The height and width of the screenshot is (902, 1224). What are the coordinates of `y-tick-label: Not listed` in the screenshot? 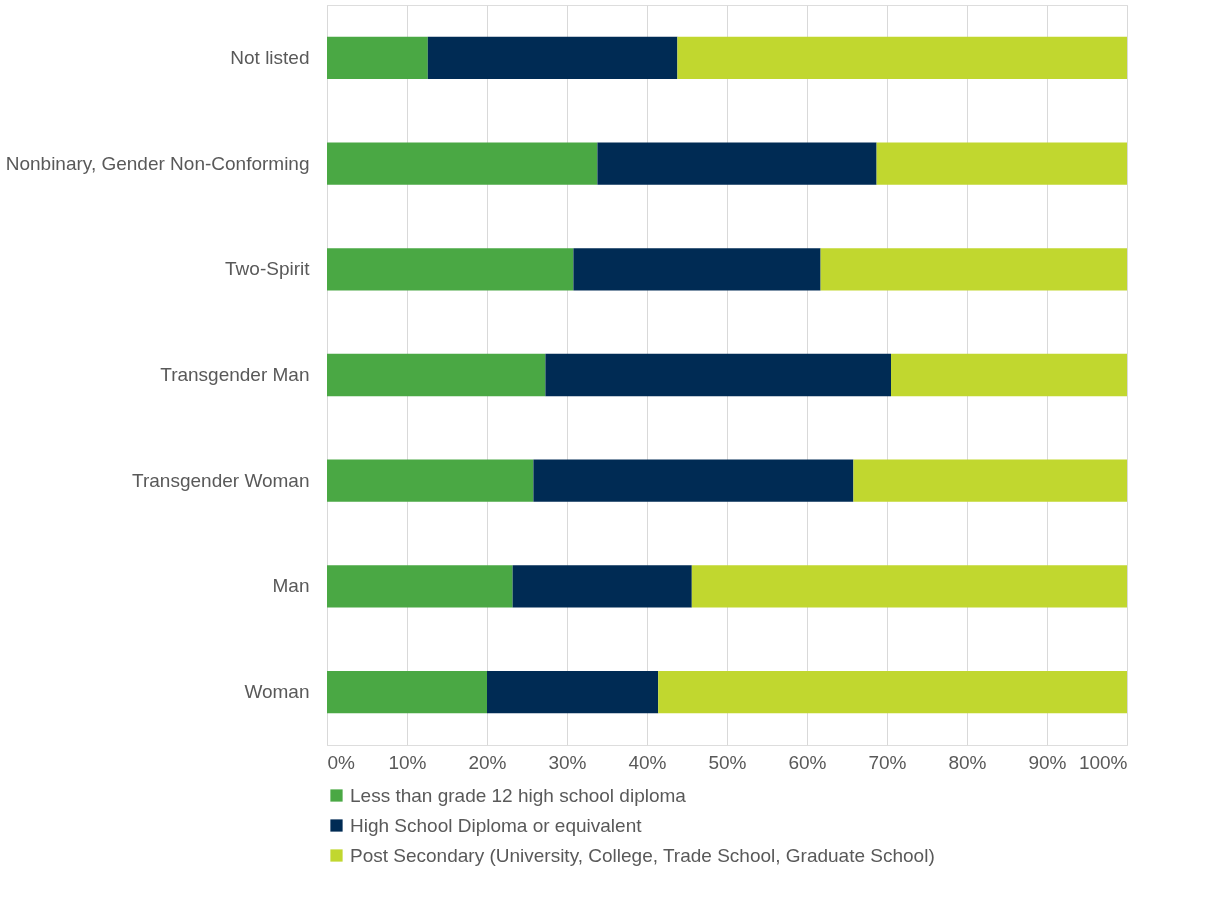 It's located at (270, 57).